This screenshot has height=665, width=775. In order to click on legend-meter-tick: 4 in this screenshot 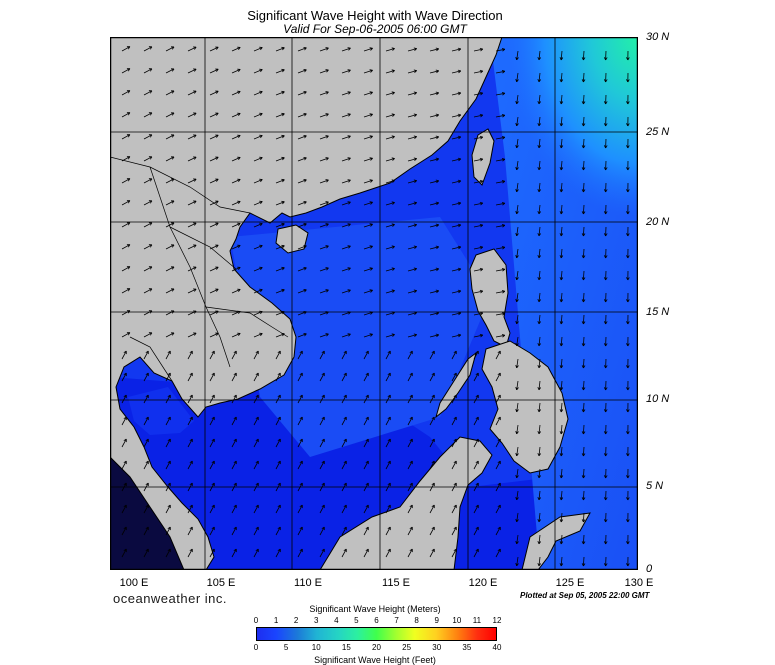, I will do `click(336, 620)`.